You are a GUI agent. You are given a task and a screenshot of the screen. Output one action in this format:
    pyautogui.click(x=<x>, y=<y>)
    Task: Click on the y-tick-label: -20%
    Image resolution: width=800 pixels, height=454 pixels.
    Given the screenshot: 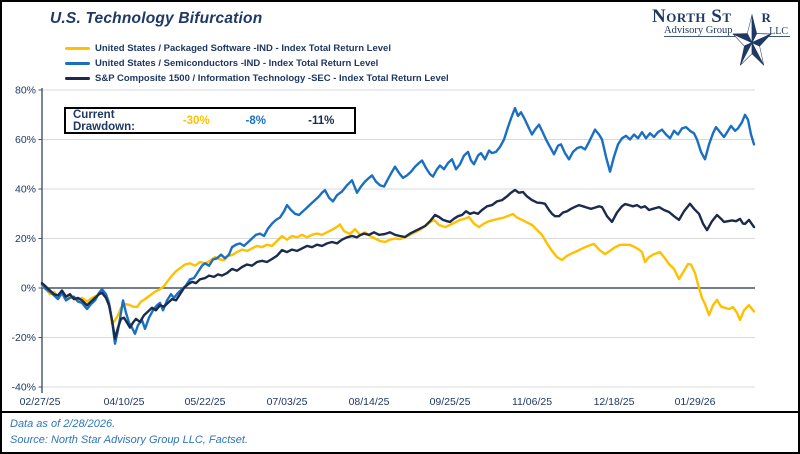 What is the action you would take?
    pyautogui.click(x=23, y=338)
    